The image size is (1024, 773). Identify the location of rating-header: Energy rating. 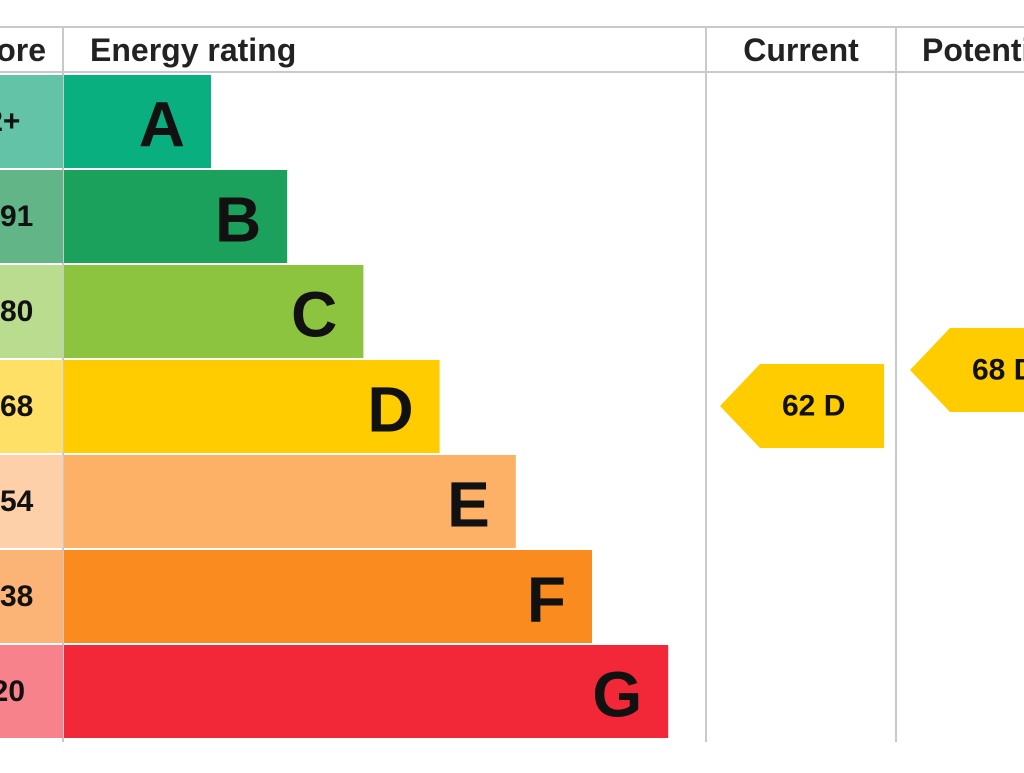
(193, 50).